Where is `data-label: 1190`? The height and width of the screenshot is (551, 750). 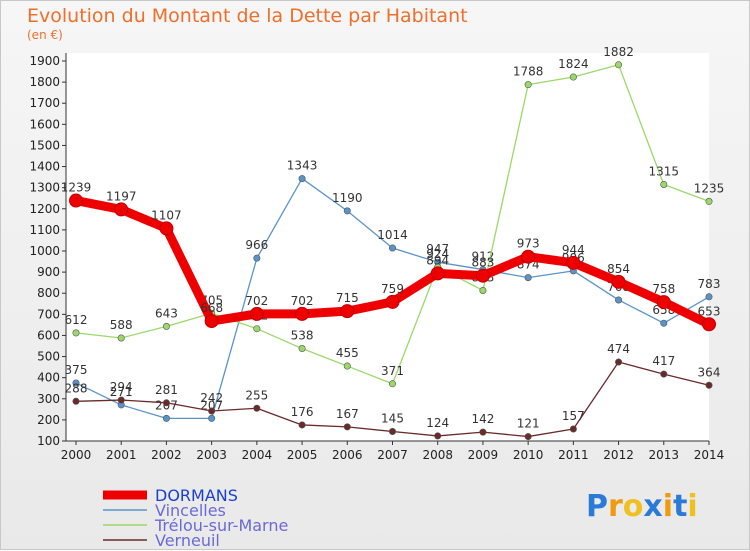 data-label: 1190 is located at coordinates (347, 198).